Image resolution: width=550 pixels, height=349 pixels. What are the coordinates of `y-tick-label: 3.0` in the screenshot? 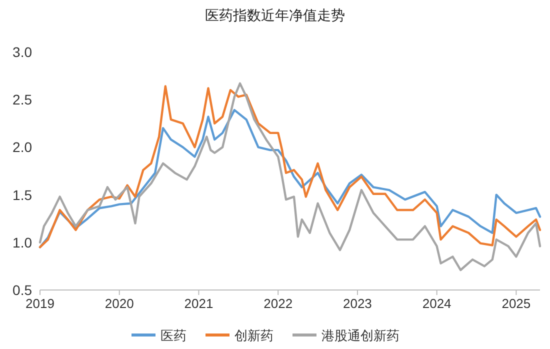 It's located at (22, 52).